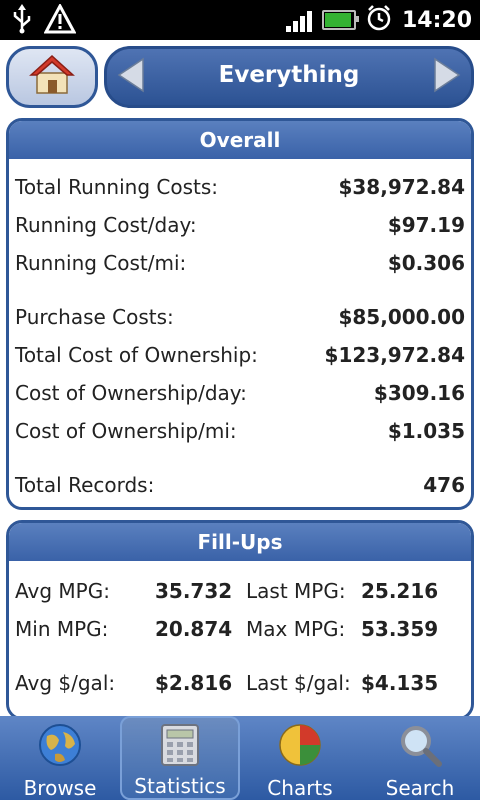  I want to click on fillup-row: Avg $/gal: $2.816 Last $/gal: $4.135, so click(240, 686).